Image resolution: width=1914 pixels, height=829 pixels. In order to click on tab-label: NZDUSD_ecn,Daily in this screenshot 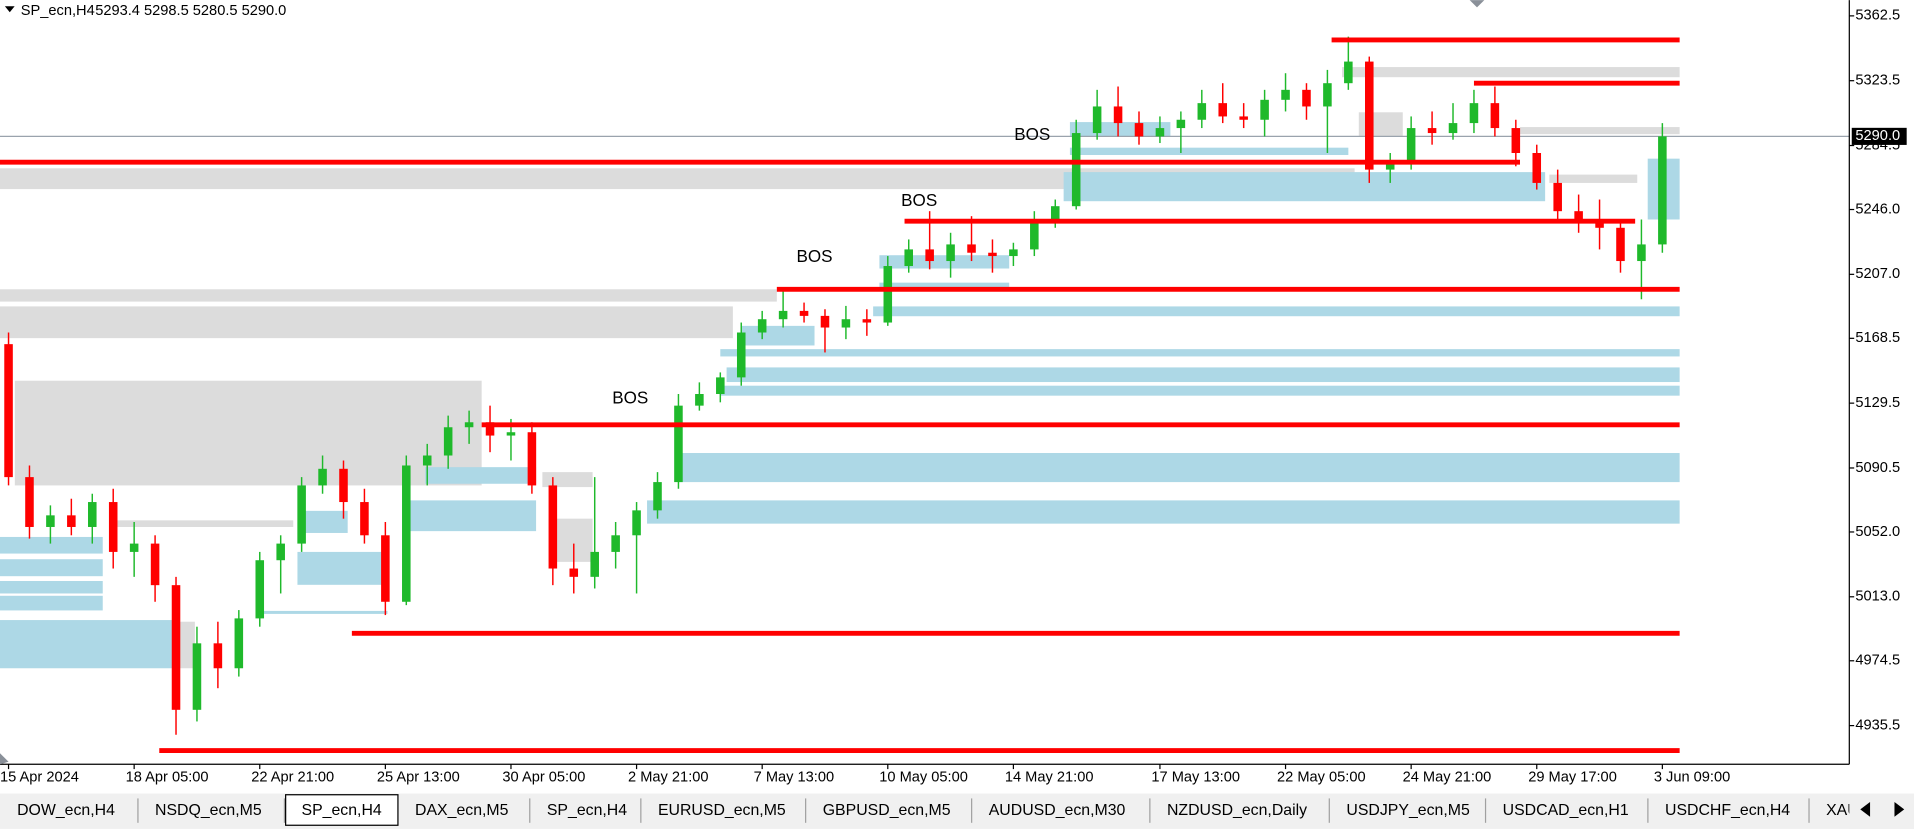, I will do `click(1237, 810)`.